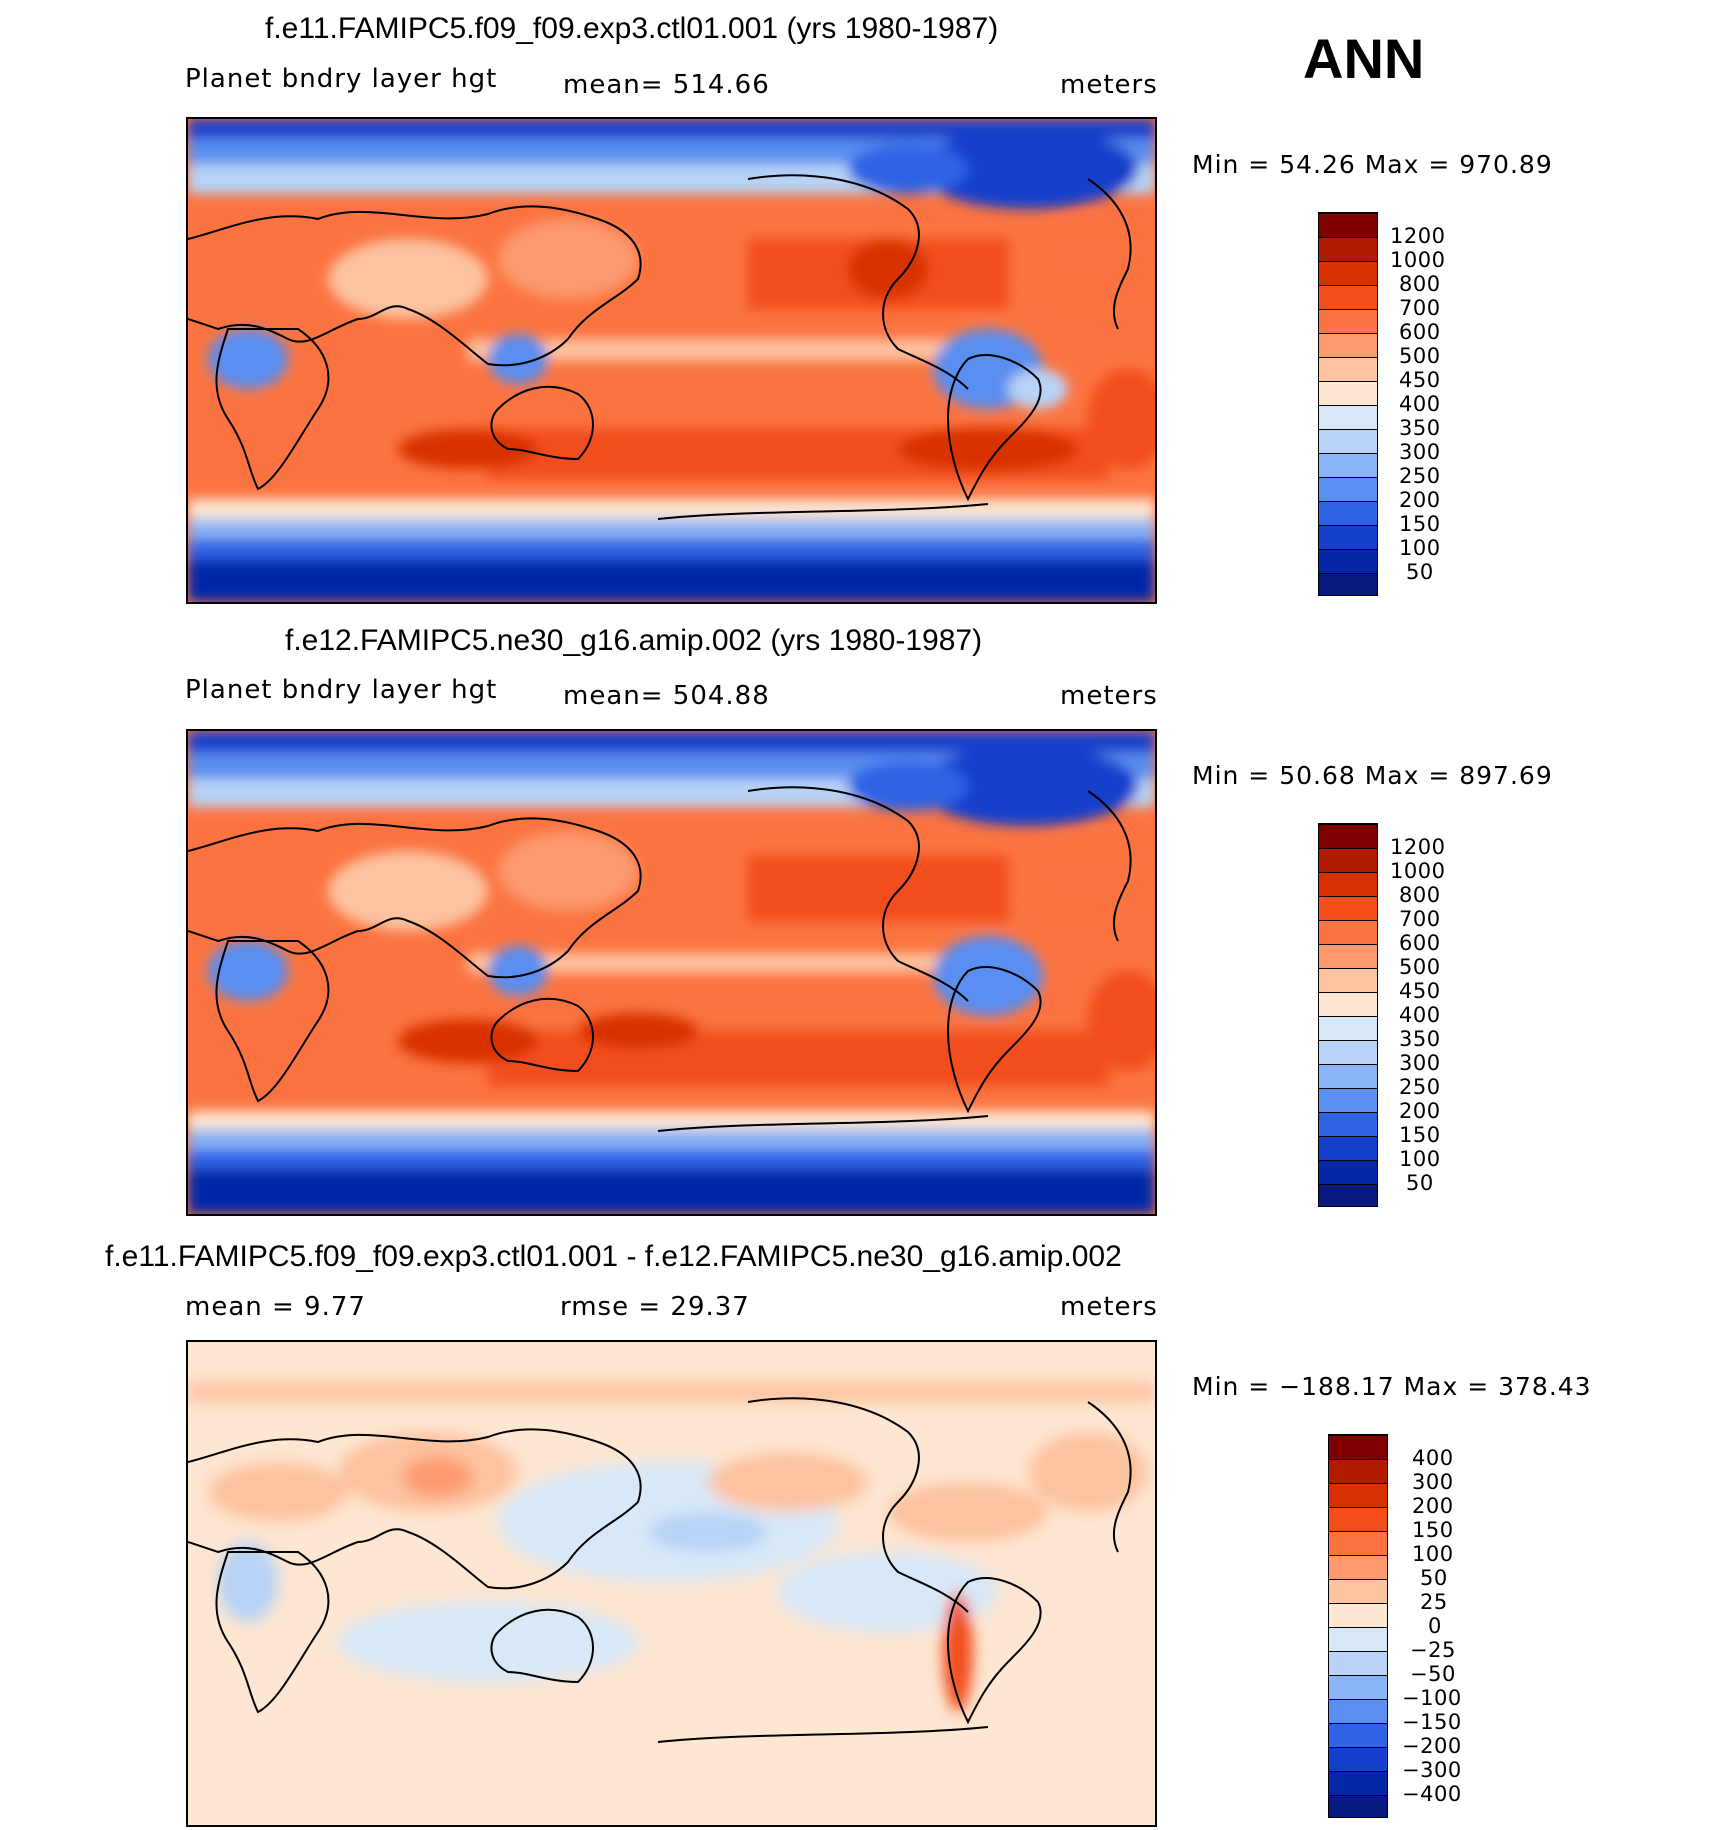 This screenshot has height=1830, width=1710. What do you see at coordinates (1433, 1458) in the screenshot?
I see `panel3-colorbar-label: 400` at bounding box center [1433, 1458].